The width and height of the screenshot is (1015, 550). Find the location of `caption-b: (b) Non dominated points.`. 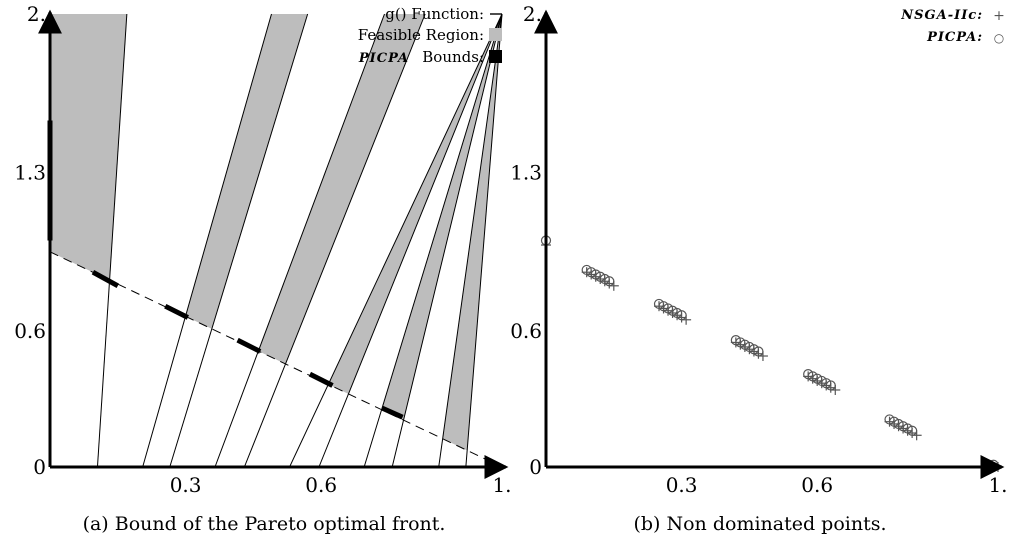

caption-b: (b) Non dominated points. is located at coordinates (759, 524).